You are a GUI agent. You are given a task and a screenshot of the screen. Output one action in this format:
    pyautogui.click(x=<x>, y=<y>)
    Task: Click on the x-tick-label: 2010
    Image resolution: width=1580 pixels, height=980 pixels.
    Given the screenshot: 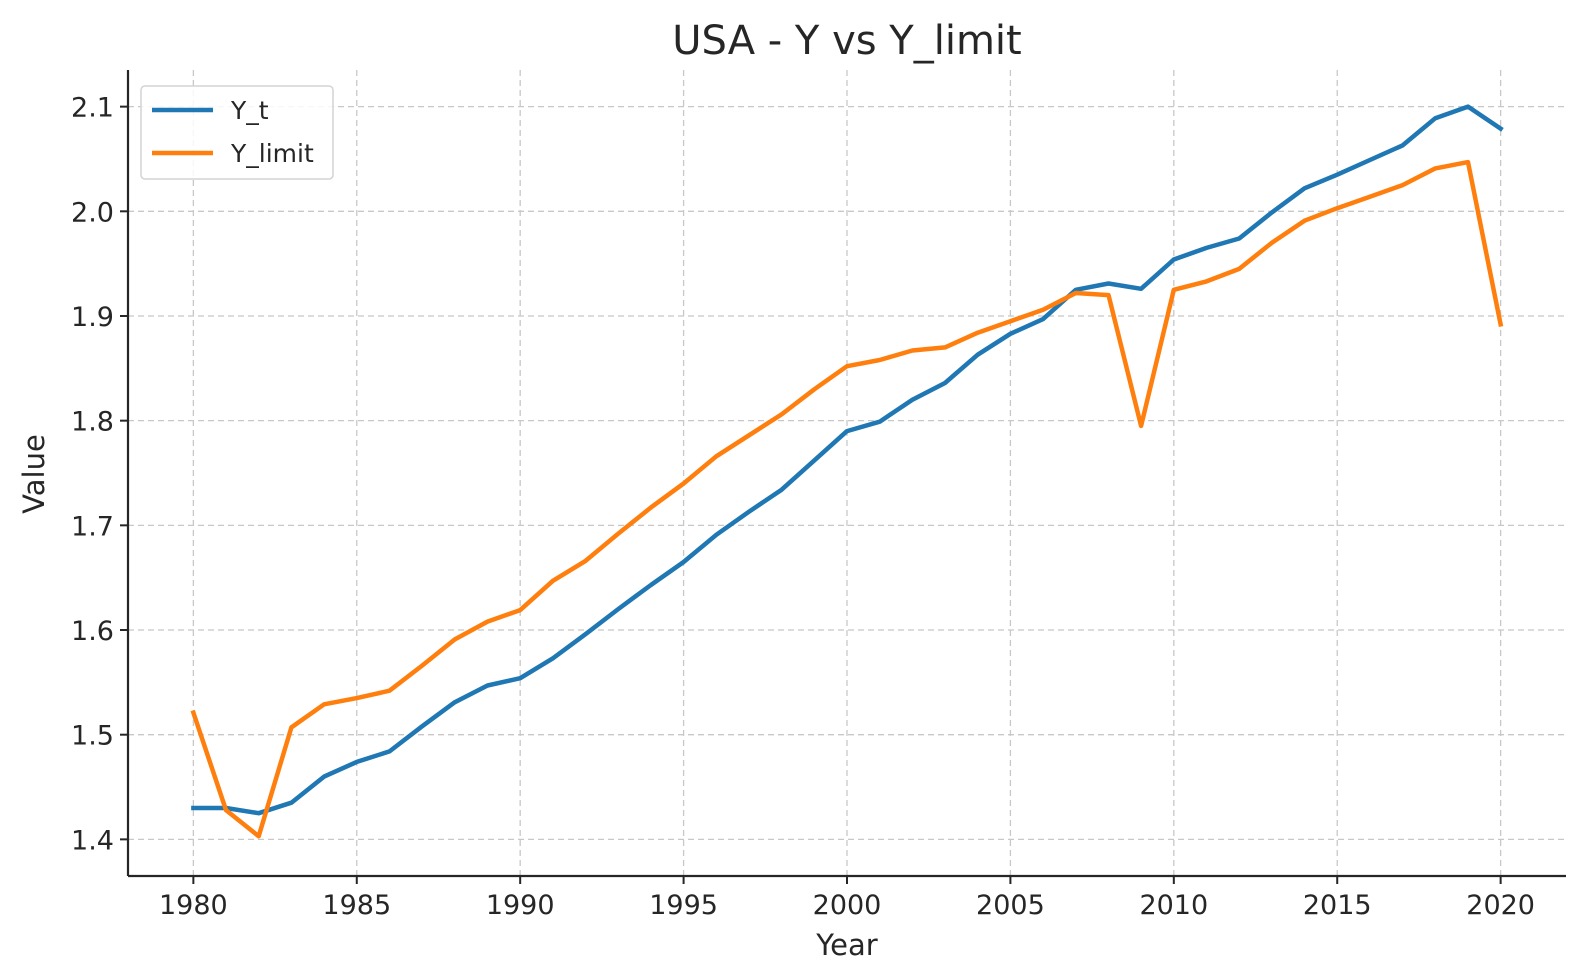 What is the action you would take?
    pyautogui.click(x=1173, y=905)
    